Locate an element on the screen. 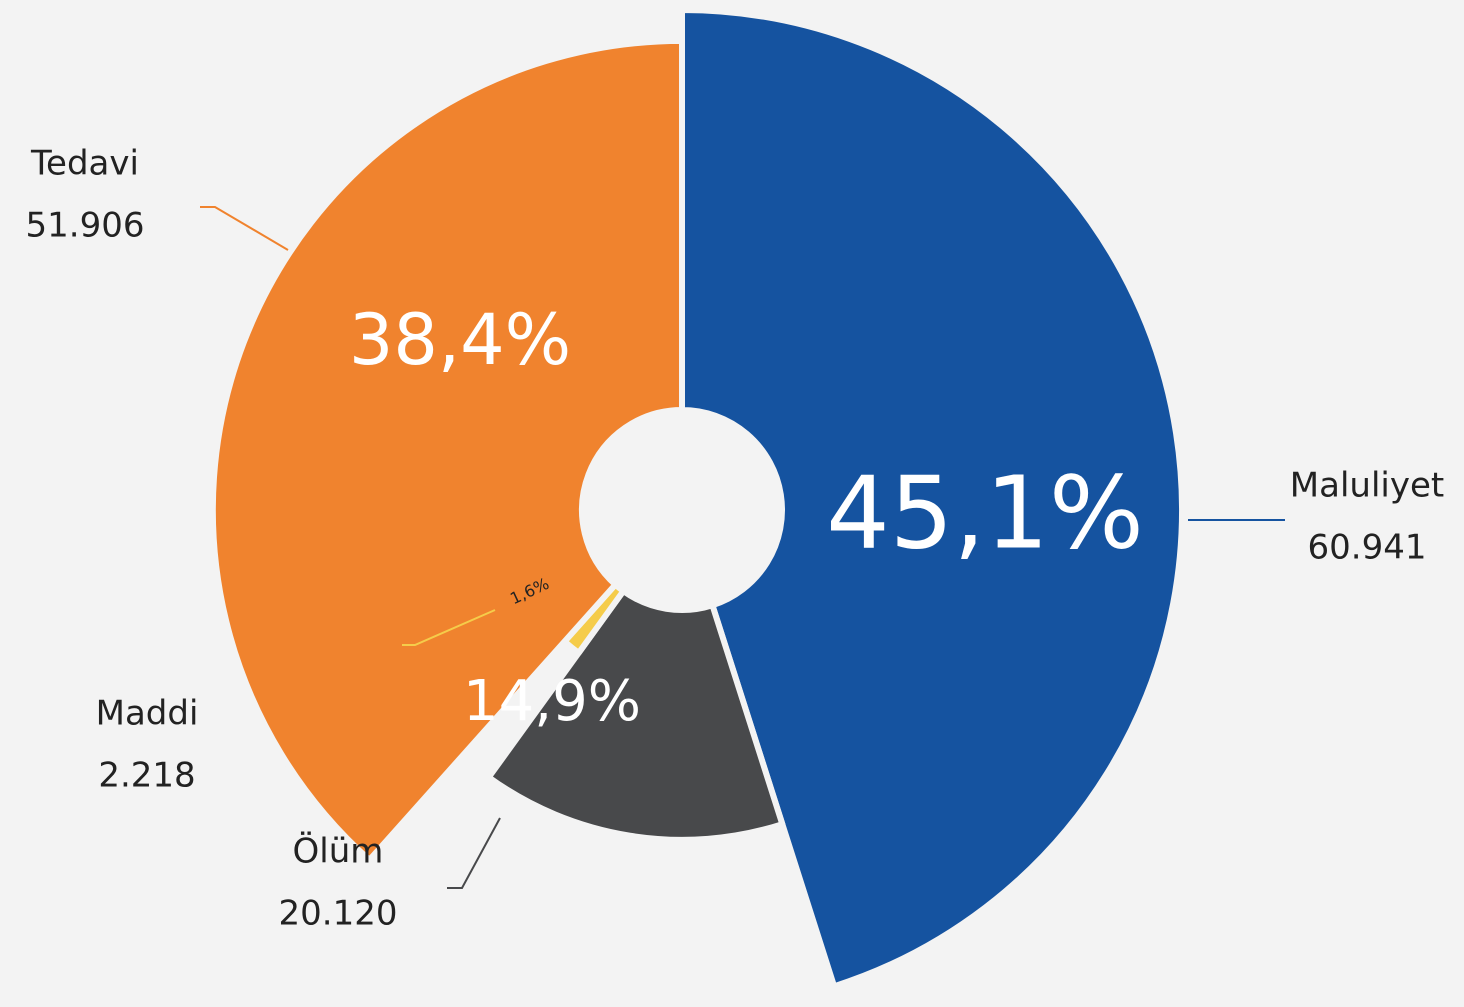 This screenshot has height=1007, width=1464. category-label: Maluliyet is located at coordinates (1367, 486).